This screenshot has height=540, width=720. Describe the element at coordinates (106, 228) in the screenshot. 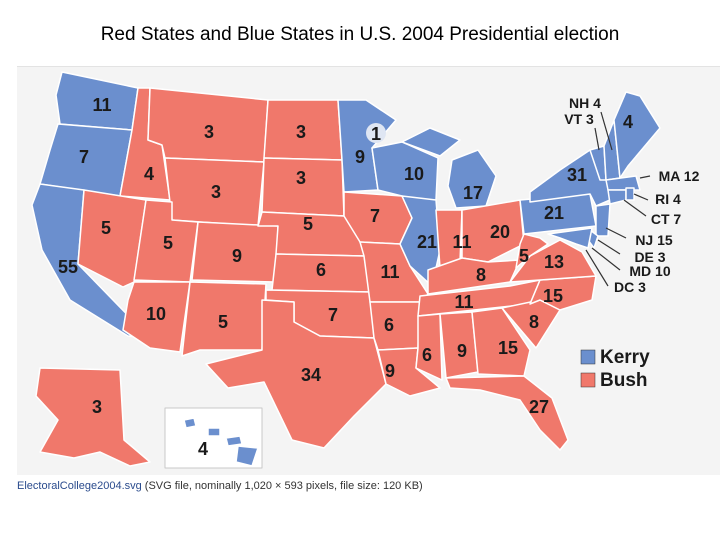

I see `label-nv: 5` at that location.